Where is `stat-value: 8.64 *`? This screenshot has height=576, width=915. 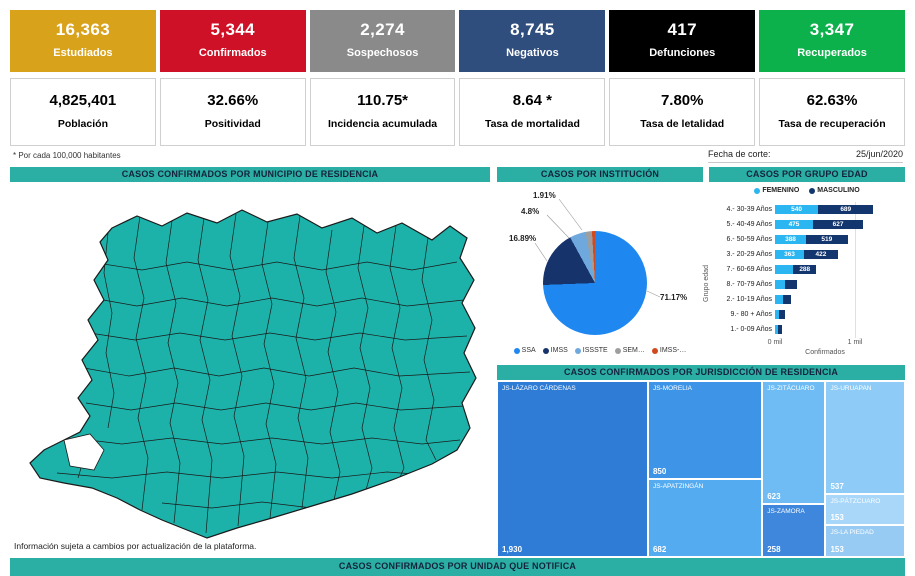 stat-value: 8.64 * is located at coordinates (532, 100).